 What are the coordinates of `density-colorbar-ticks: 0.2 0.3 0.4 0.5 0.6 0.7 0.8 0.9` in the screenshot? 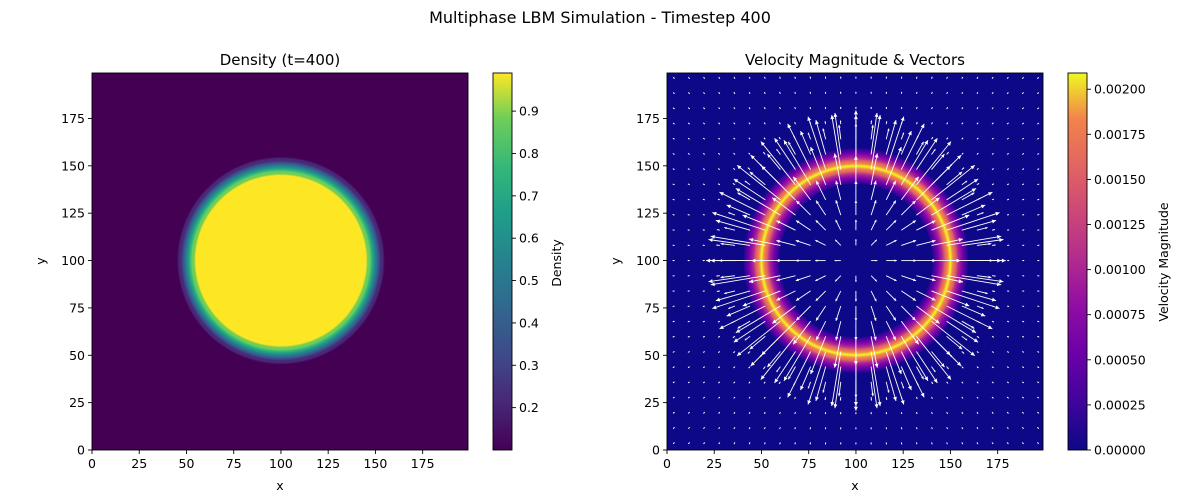 It's located at (525, 260).